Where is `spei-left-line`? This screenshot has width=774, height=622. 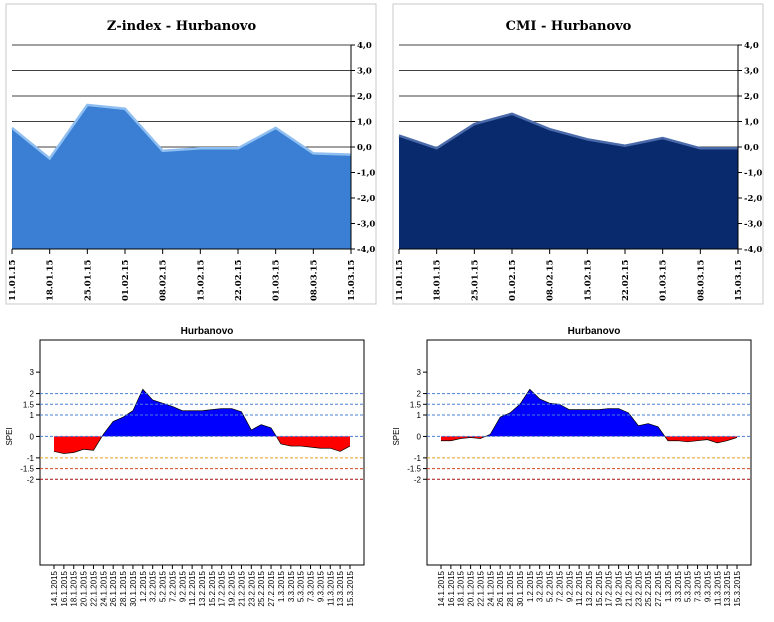 spei-left-line is located at coordinates (202, 421).